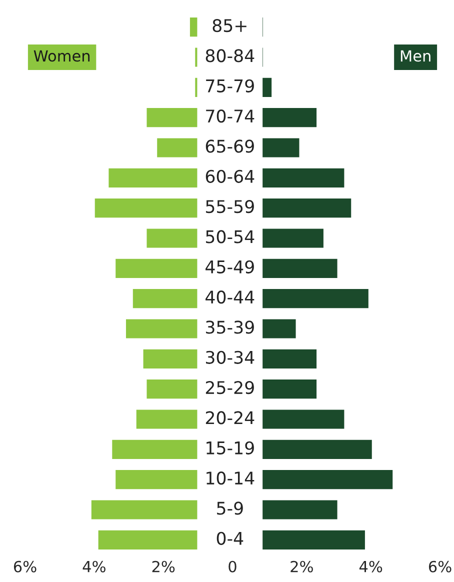 This screenshot has height=582, width=454. Describe the element at coordinates (230, 478) in the screenshot. I see `y-tick-label: 10-14` at that location.